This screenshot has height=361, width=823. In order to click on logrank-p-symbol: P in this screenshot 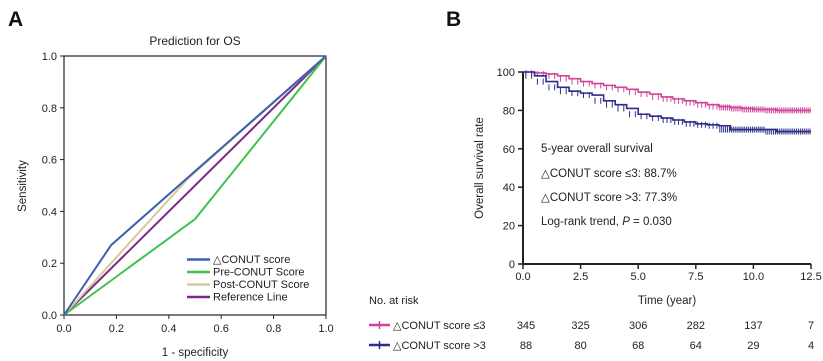, I will do `click(626, 222)`.